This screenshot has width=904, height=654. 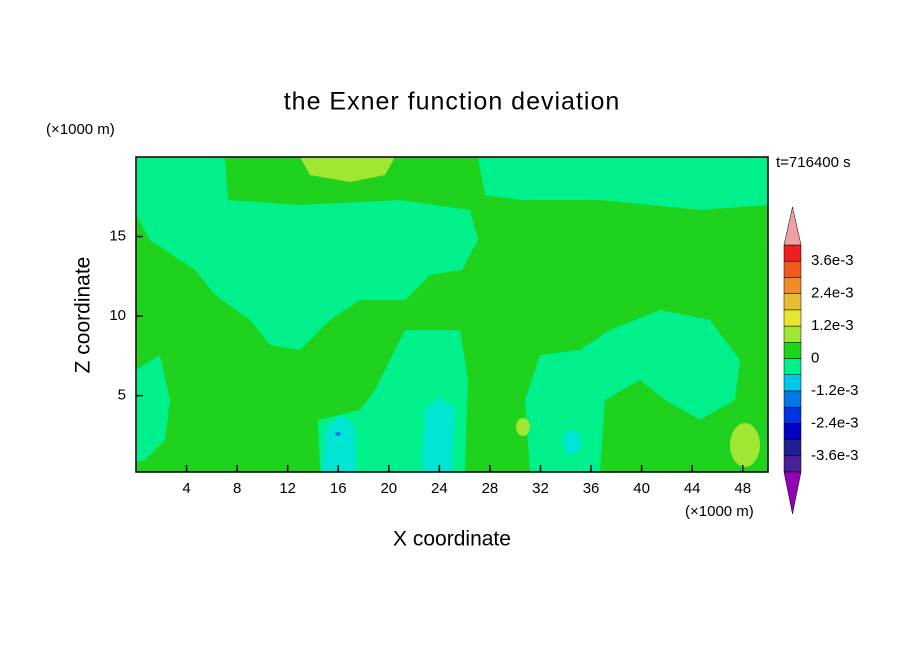 What do you see at coordinates (452, 539) in the screenshot?
I see `x-axis-label: X coordinate` at bounding box center [452, 539].